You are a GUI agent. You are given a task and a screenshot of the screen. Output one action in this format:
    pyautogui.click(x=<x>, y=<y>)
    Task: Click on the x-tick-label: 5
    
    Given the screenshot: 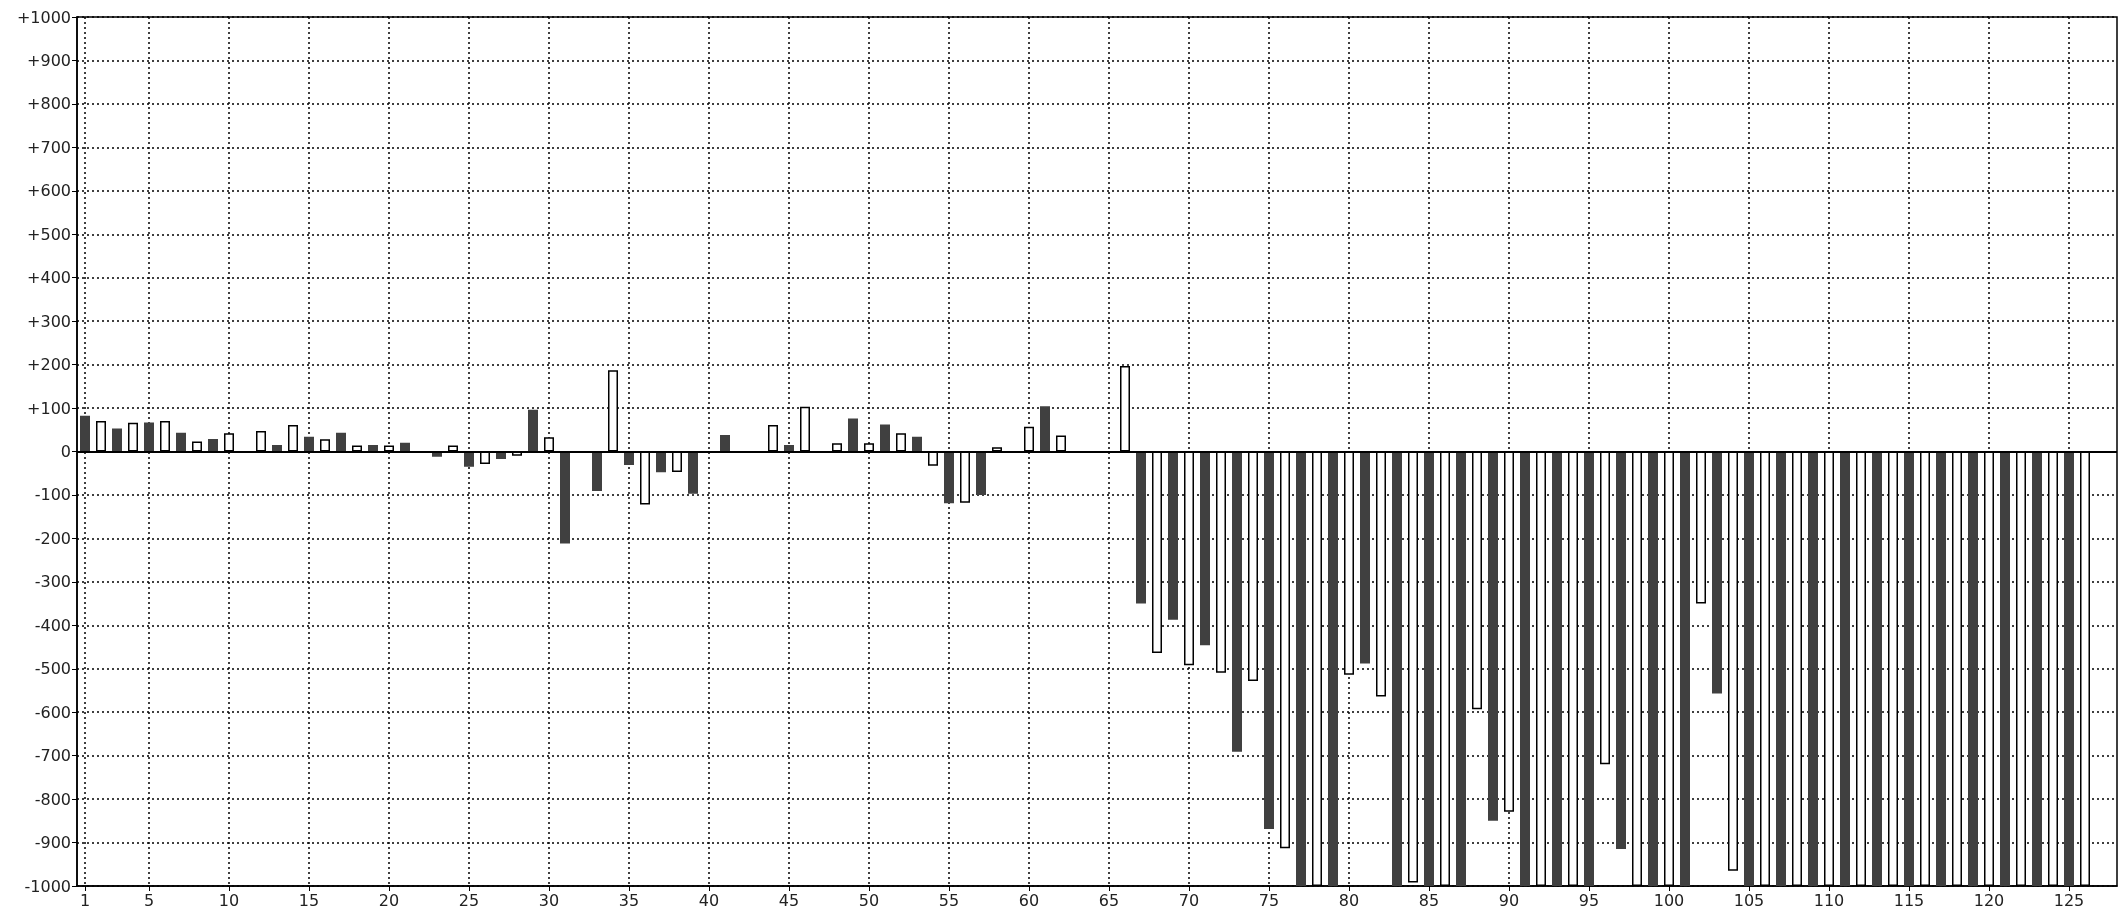 What is the action you would take?
    pyautogui.click(x=149, y=899)
    